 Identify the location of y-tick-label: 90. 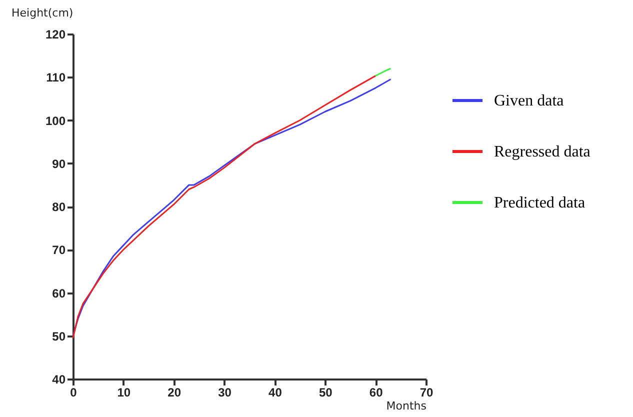
(59, 163).